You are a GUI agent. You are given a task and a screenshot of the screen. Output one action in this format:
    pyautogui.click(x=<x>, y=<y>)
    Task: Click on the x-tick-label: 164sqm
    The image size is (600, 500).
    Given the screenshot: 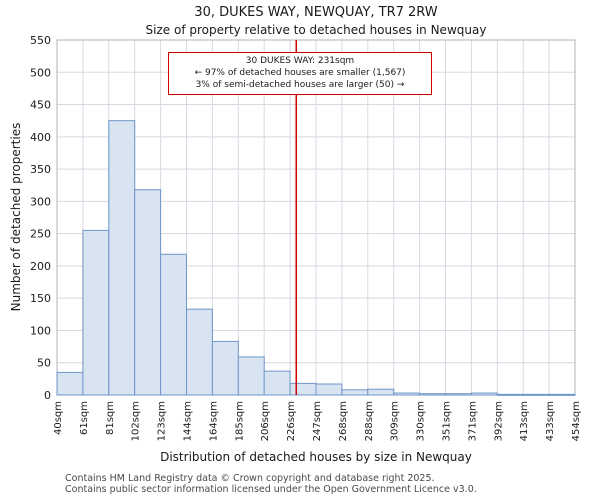 What is the action you would take?
    pyautogui.click(x=213, y=421)
    